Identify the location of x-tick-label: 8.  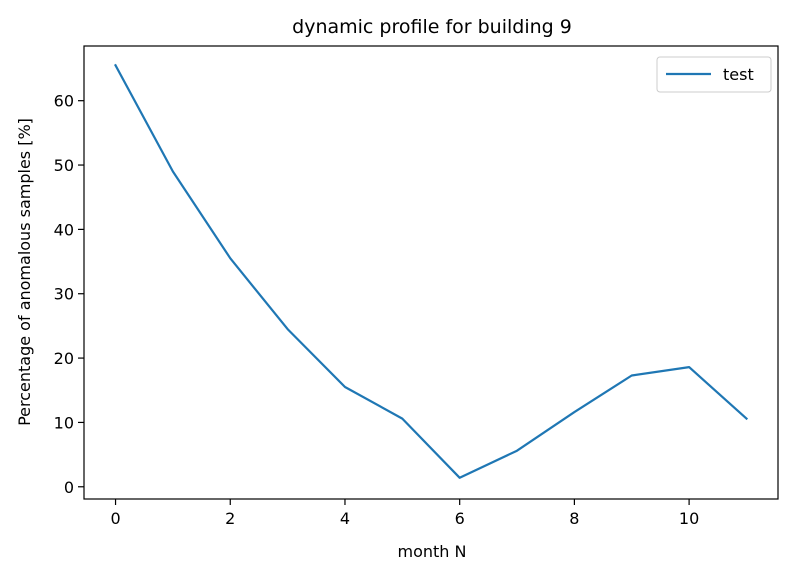
(574, 518).